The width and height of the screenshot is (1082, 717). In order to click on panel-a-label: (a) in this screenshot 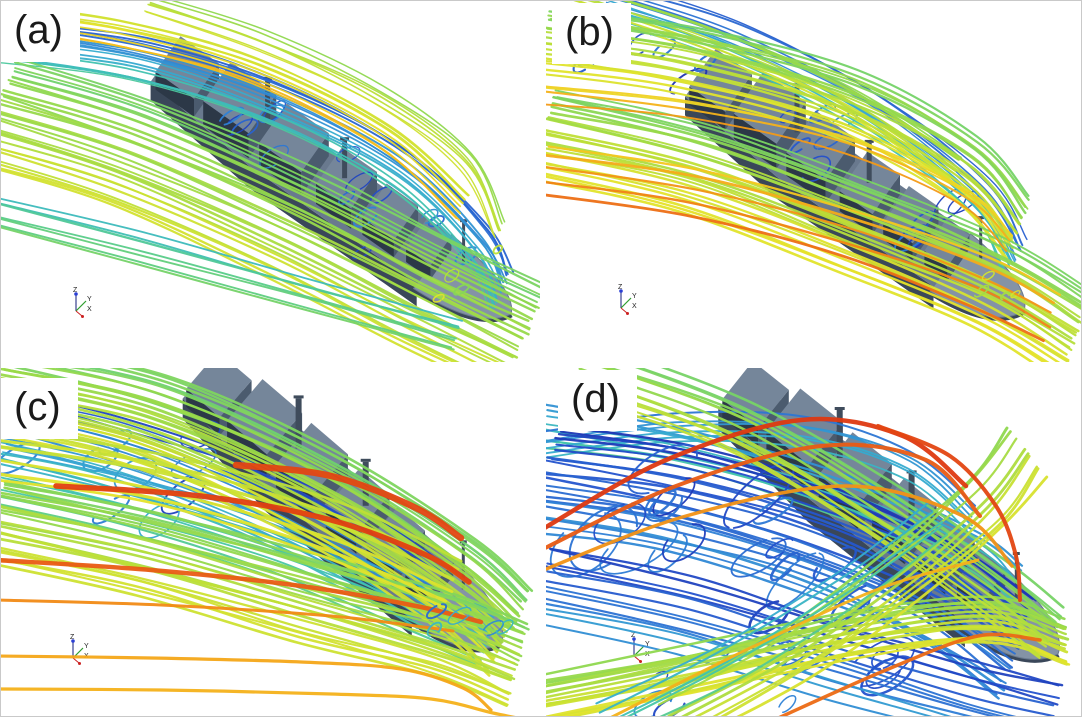, I will do `click(40, 31)`.